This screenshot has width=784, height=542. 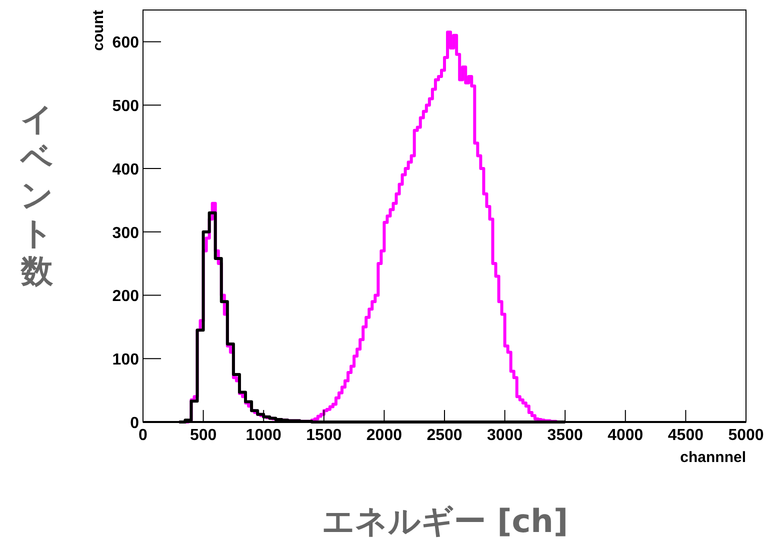 What do you see at coordinates (98, 30) in the screenshot?
I see `y-axis-title: count` at bounding box center [98, 30].